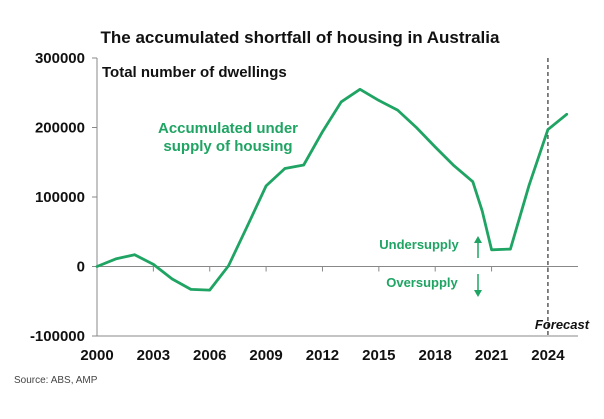 The height and width of the screenshot is (419, 604). I want to click on y-tick-label: 0, so click(81, 267).